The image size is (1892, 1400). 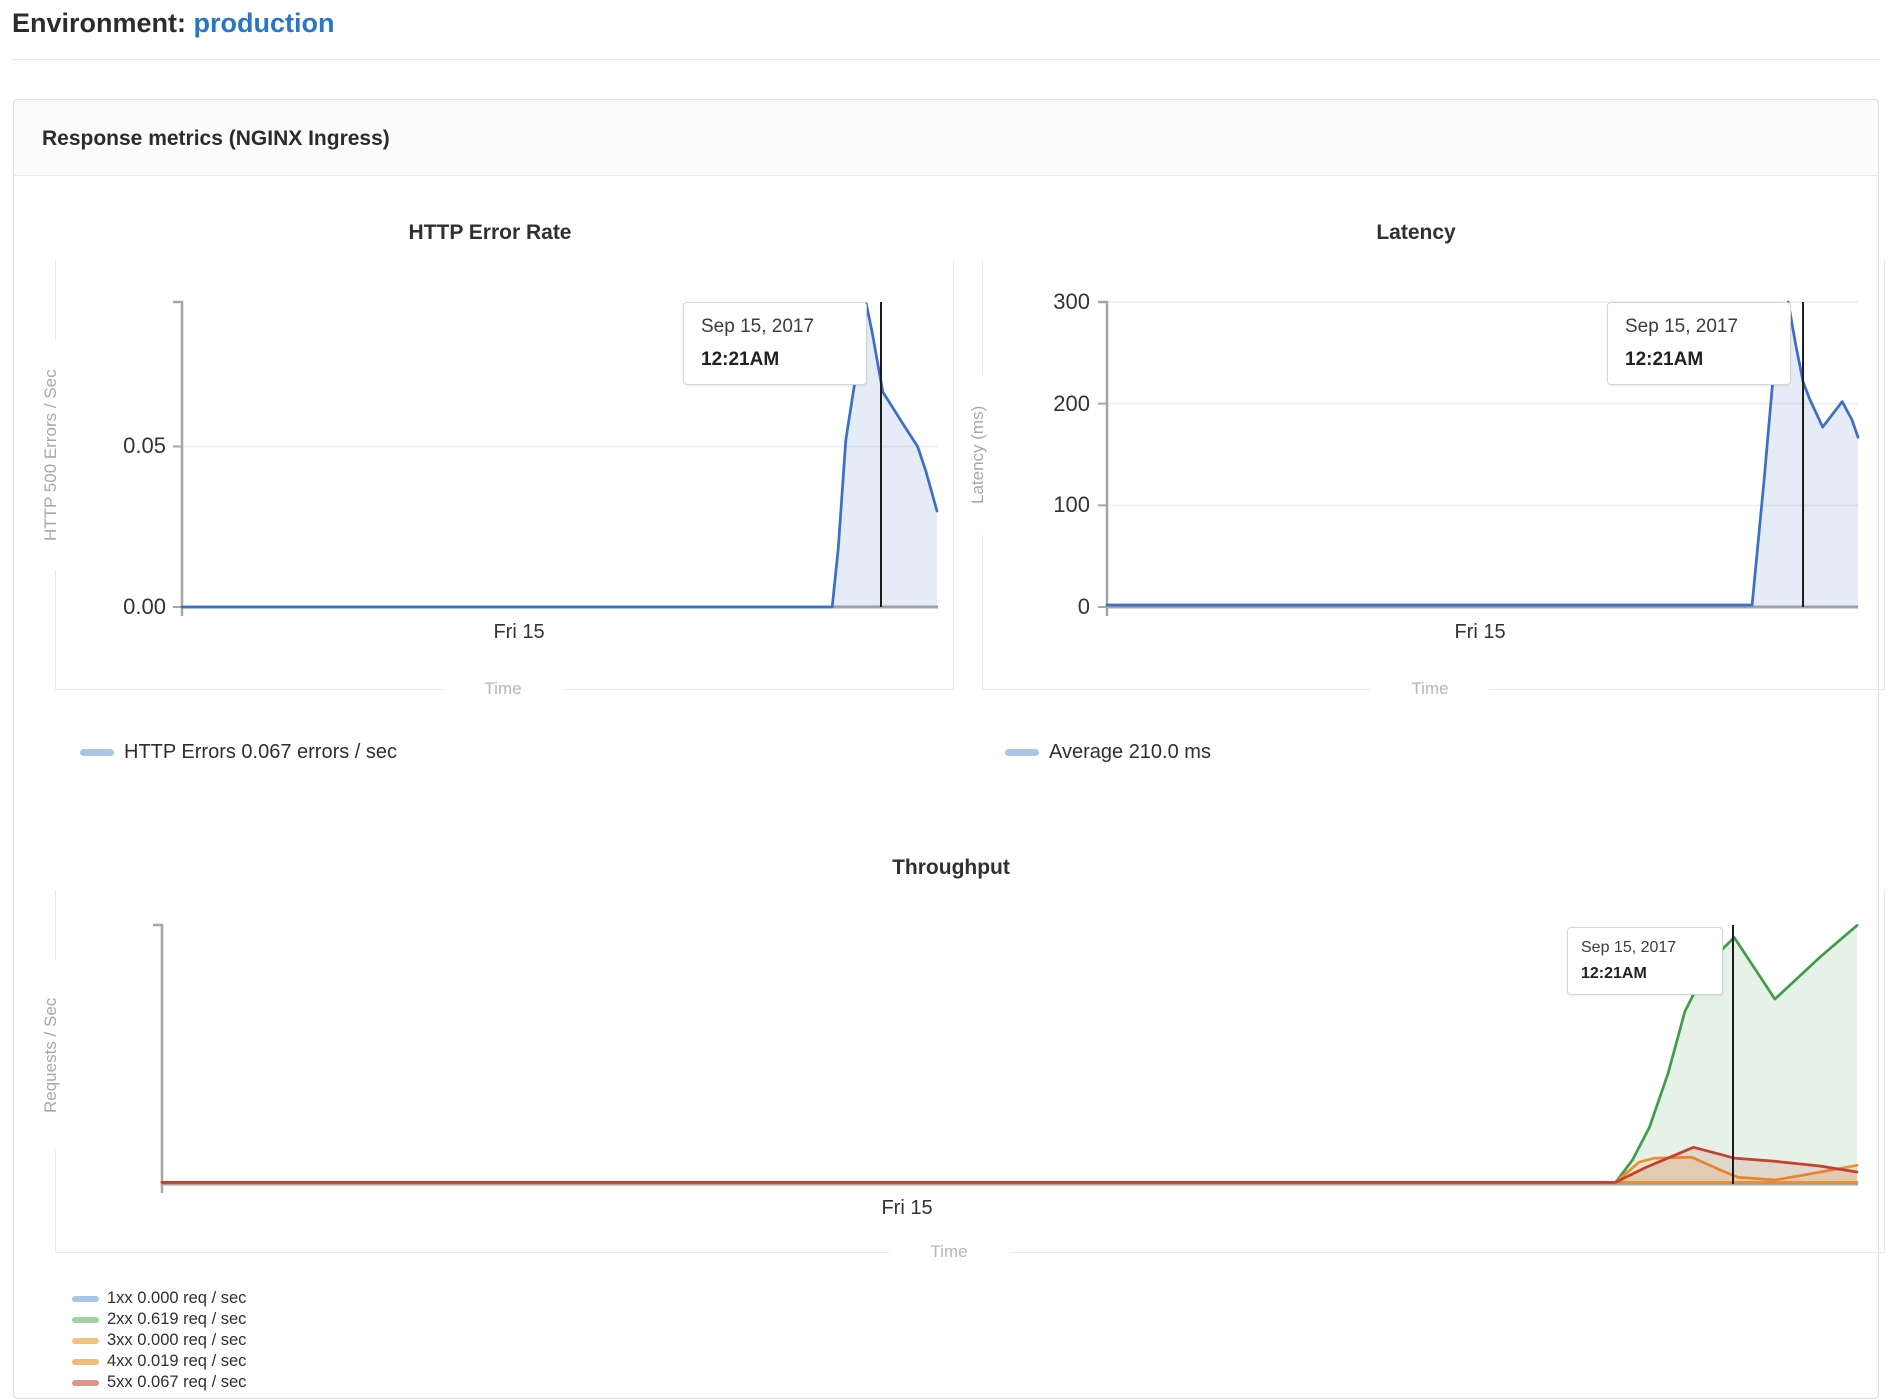 What do you see at coordinates (1130, 752) in the screenshot?
I see `legend-label: Average 210.0 ms` at bounding box center [1130, 752].